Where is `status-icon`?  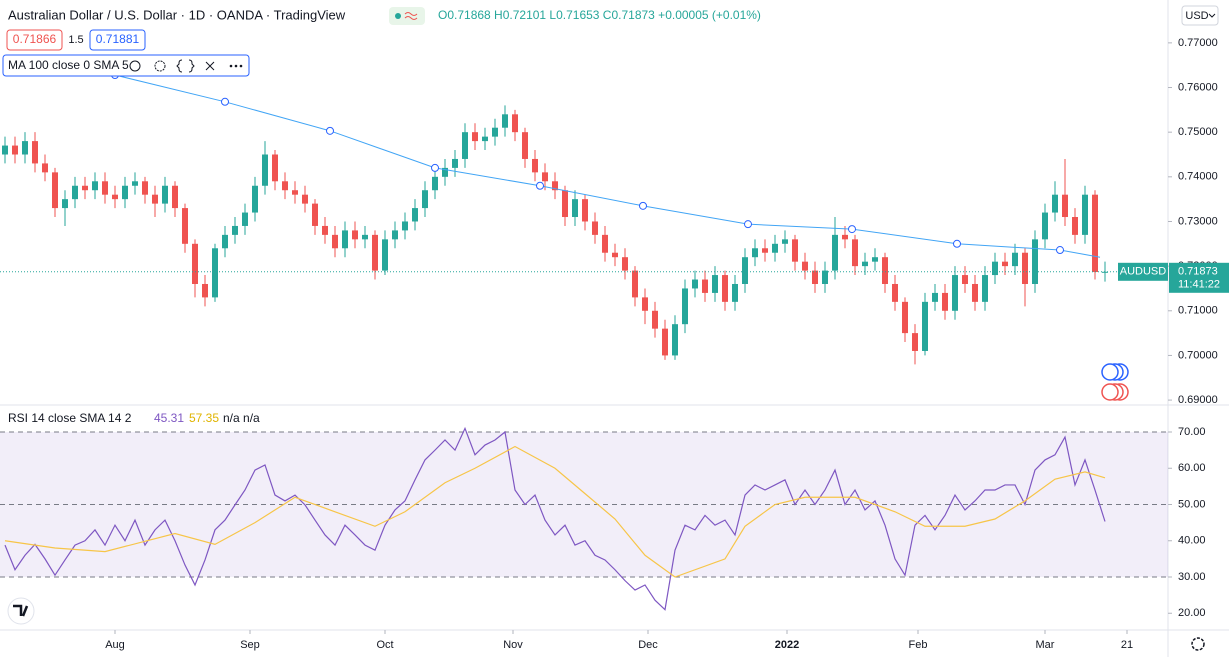 status-icon is located at coordinates (411, 16).